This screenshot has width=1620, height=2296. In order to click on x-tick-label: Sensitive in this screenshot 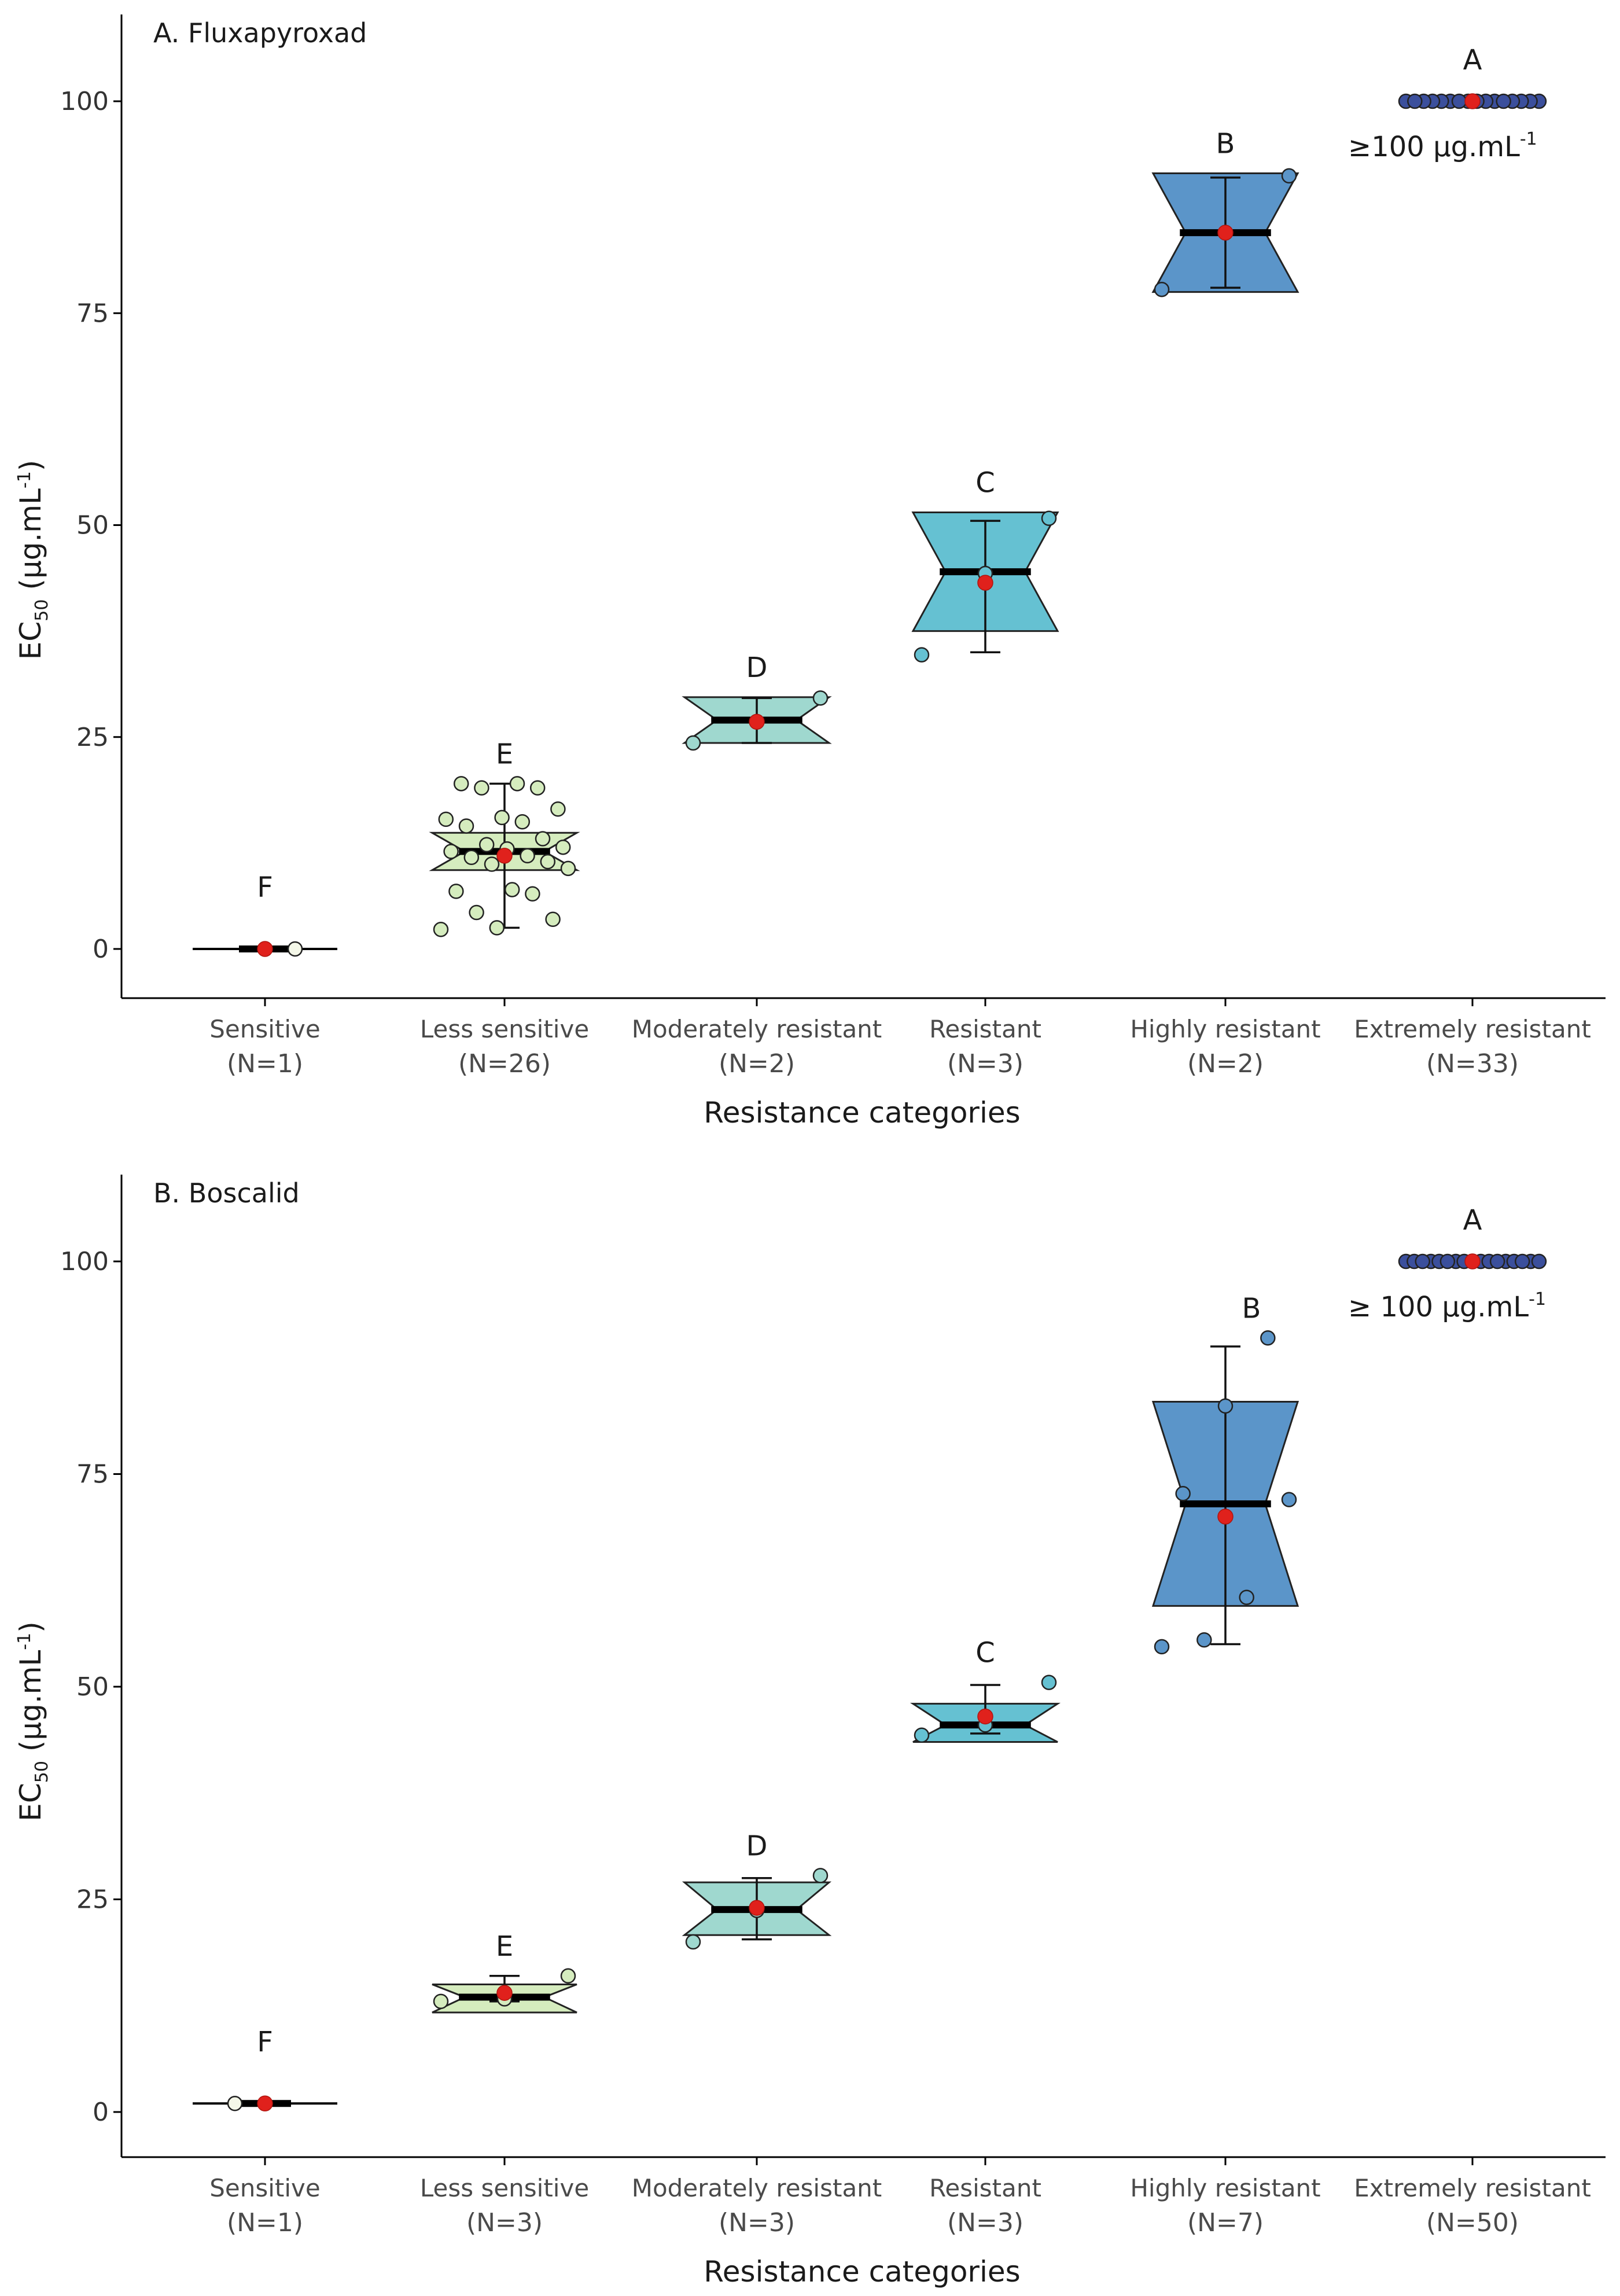, I will do `click(265, 1029)`.